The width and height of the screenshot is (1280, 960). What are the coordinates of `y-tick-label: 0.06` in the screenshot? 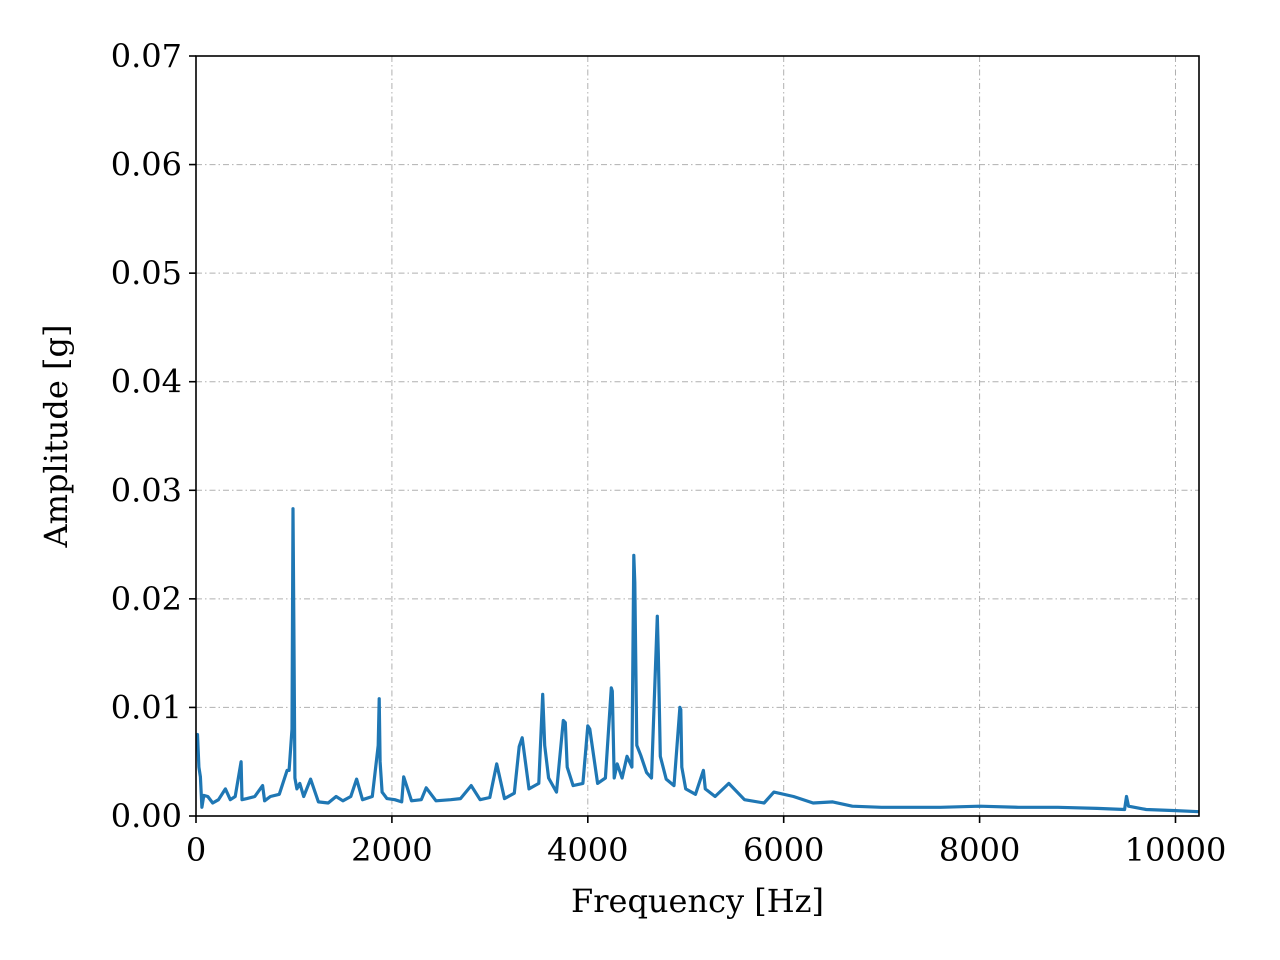 It's located at (146, 165).